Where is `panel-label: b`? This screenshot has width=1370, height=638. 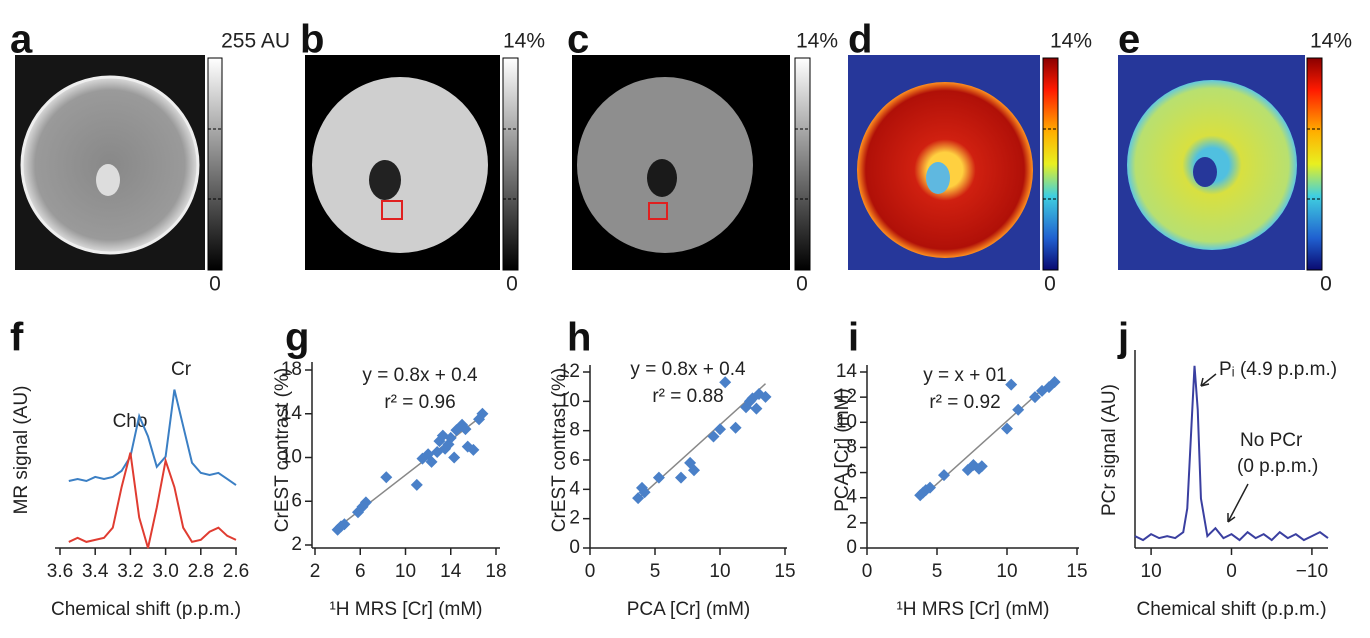 panel-label: b is located at coordinates (312, 40).